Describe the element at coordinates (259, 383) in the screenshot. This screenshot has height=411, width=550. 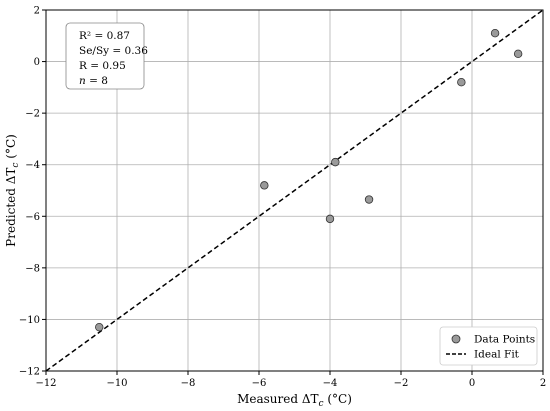
I see `x-tick-label: −6` at that location.